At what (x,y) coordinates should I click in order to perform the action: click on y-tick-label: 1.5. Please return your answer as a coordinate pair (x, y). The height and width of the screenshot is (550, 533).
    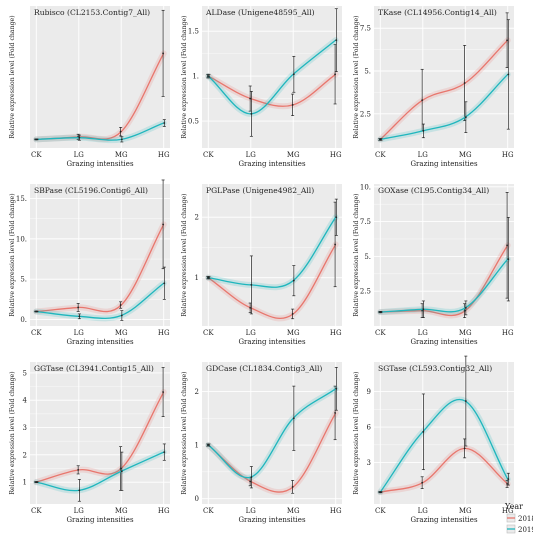
    Looking at the image, I should click on (193, 32).